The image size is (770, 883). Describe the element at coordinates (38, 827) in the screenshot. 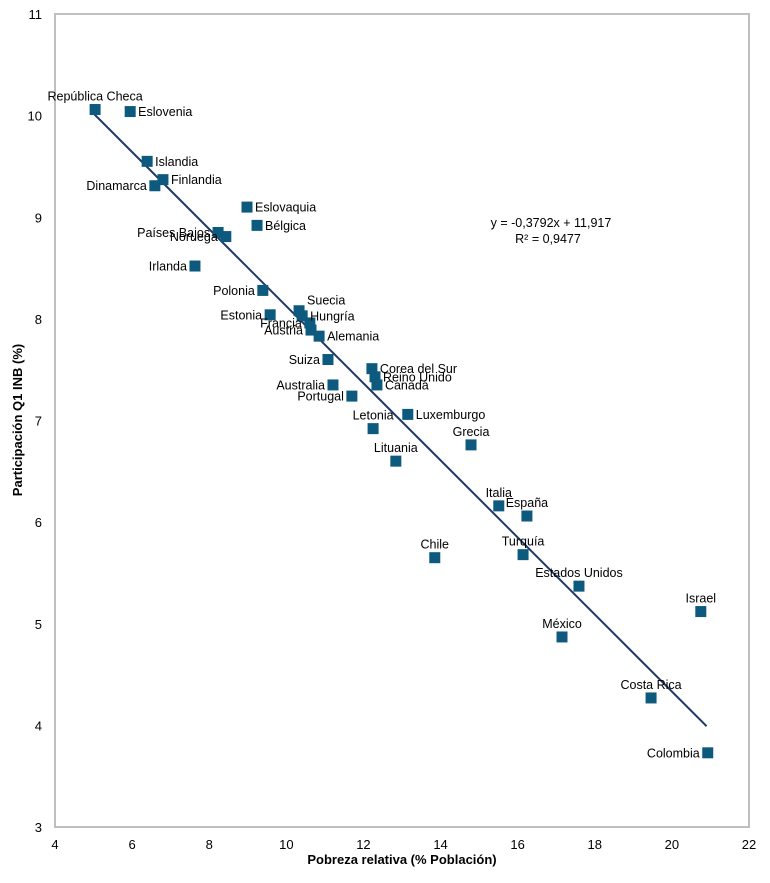

I see `y-tick-label: 3` at that location.